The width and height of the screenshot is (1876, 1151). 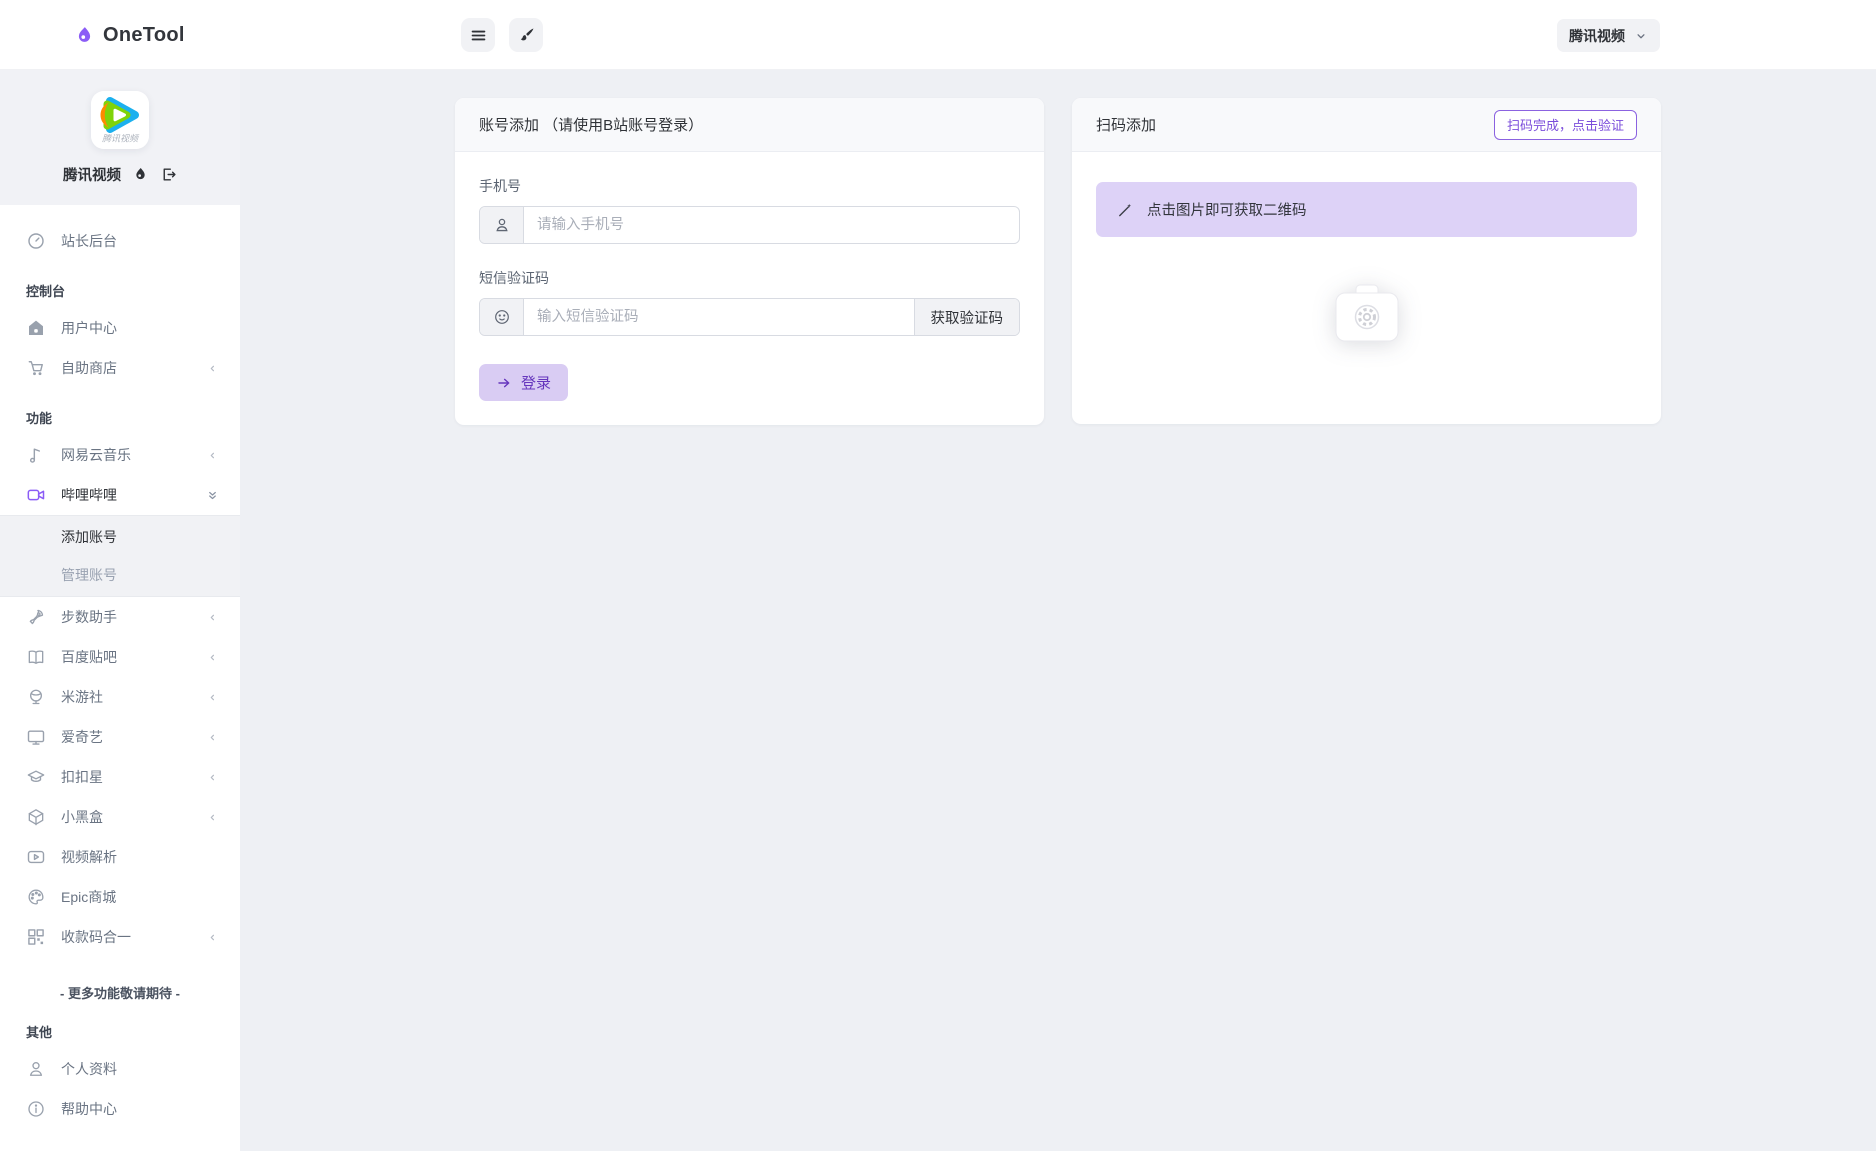 I want to click on sidebar-subitem-add-account: 添加账号, so click(x=89, y=537).